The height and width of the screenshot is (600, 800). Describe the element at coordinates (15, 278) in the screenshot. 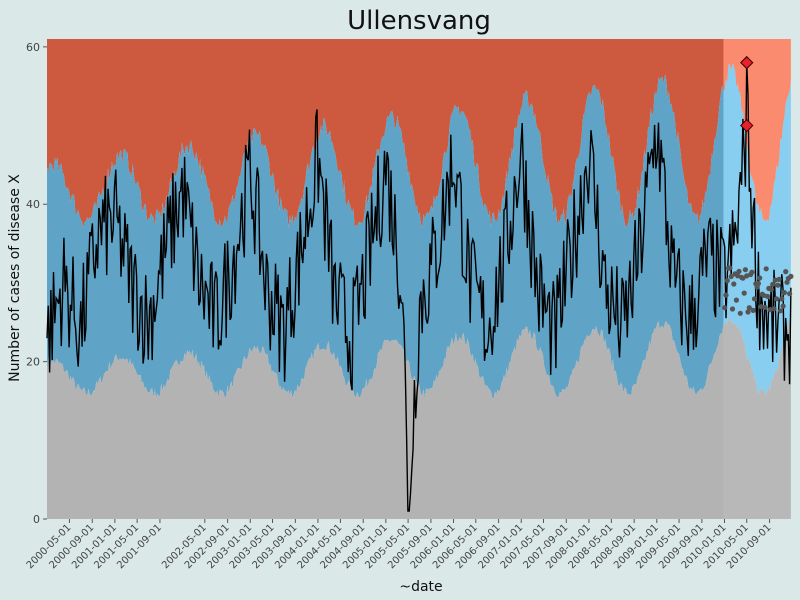

I see `y-axis-label: Number of cases of disease X` at that location.